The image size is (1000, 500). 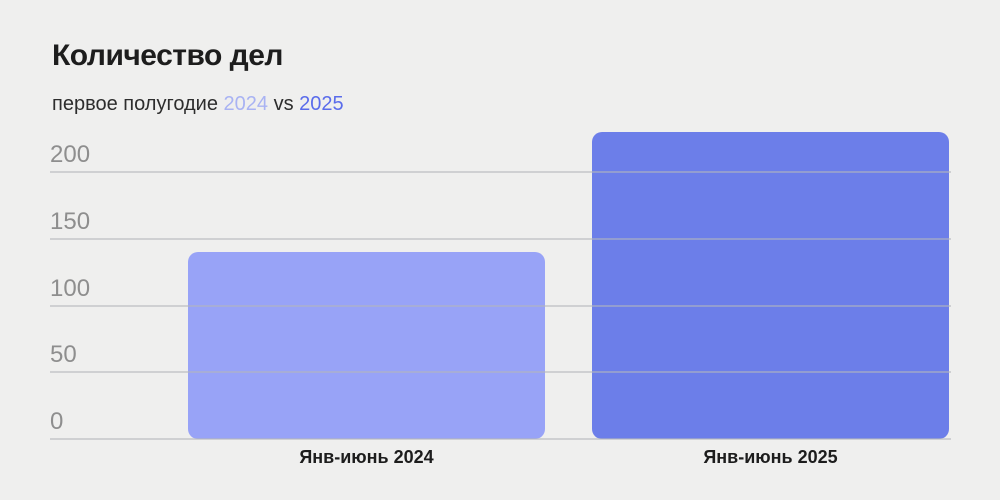 What do you see at coordinates (70, 288) in the screenshot?
I see `y-tick-label-100: 100` at bounding box center [70, 288].